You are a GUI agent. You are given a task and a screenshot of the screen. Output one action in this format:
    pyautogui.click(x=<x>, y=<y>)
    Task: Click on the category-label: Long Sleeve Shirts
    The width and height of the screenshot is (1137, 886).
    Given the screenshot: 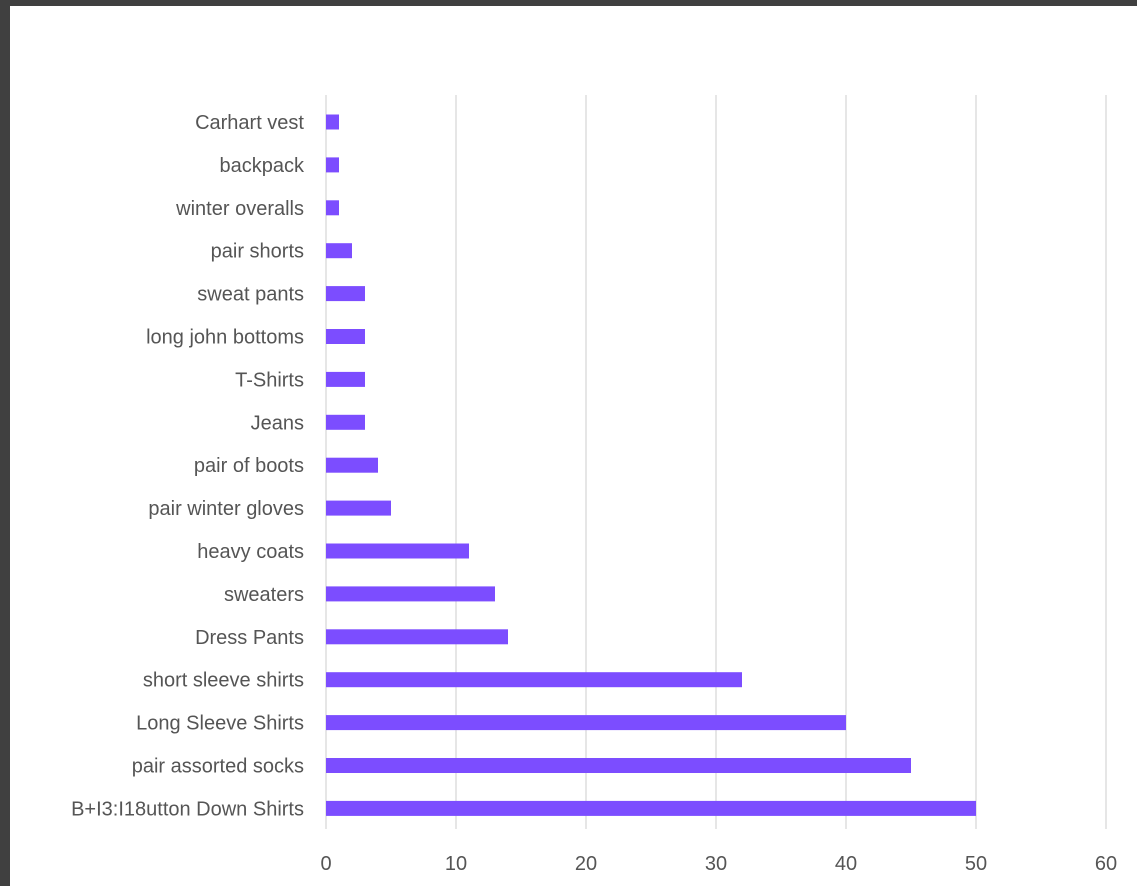 What is the action you would take?
    pyautogui.click(x=220, y=724)
    